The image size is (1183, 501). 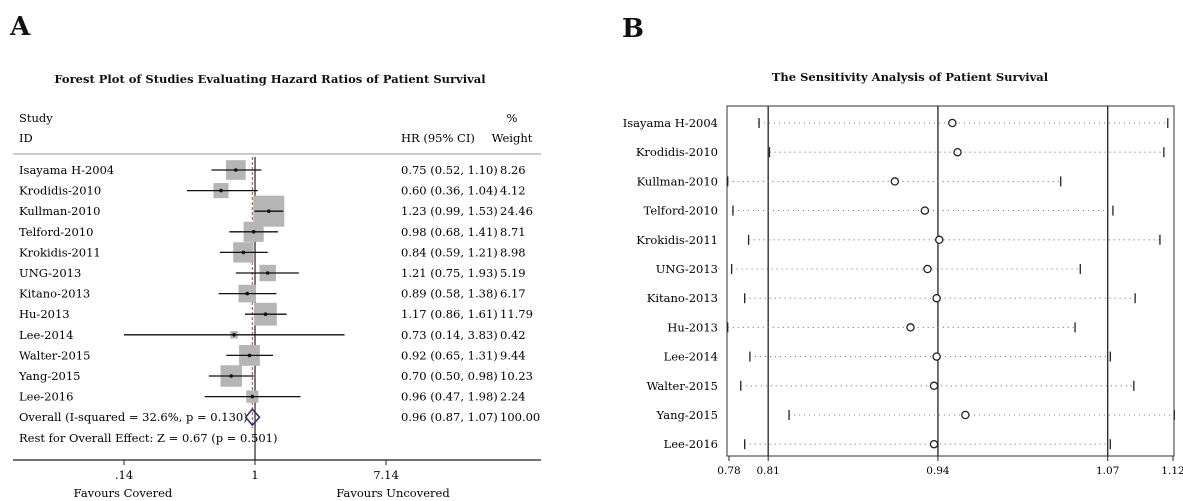 I want to click on sensitivity-row-label: Krokidis-2011, so click(x=677, y=240).